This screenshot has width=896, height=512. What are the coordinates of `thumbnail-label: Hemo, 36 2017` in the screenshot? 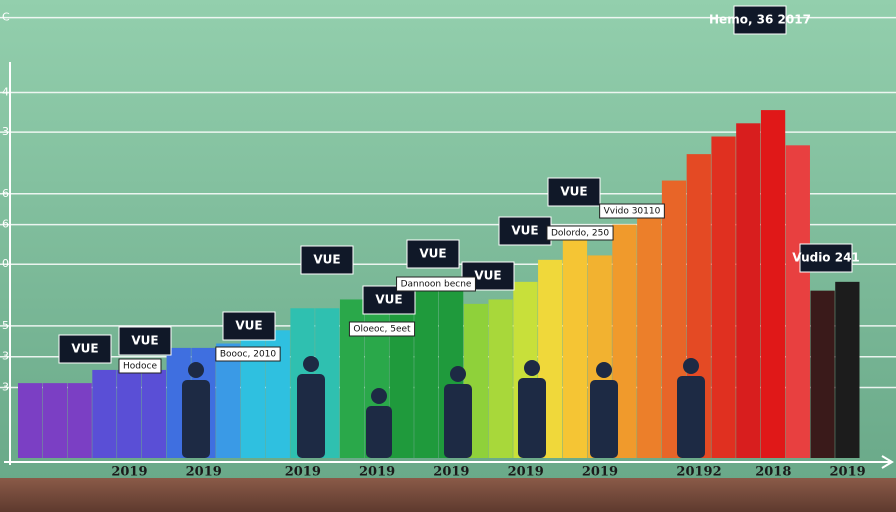 It's located at (760, 20).